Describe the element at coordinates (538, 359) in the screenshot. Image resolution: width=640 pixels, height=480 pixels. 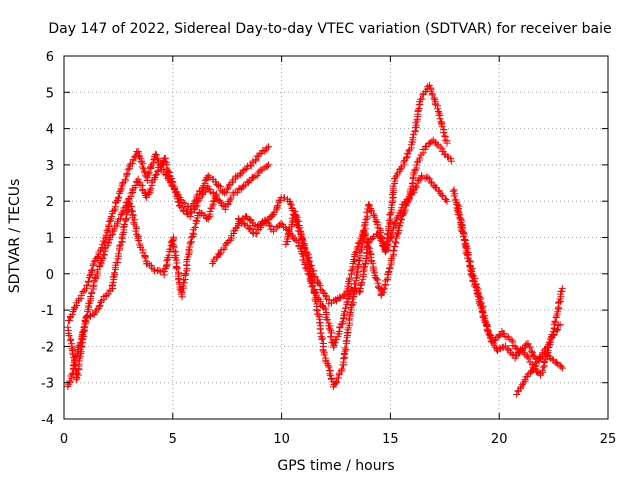
I see `series-track-i` at that location.